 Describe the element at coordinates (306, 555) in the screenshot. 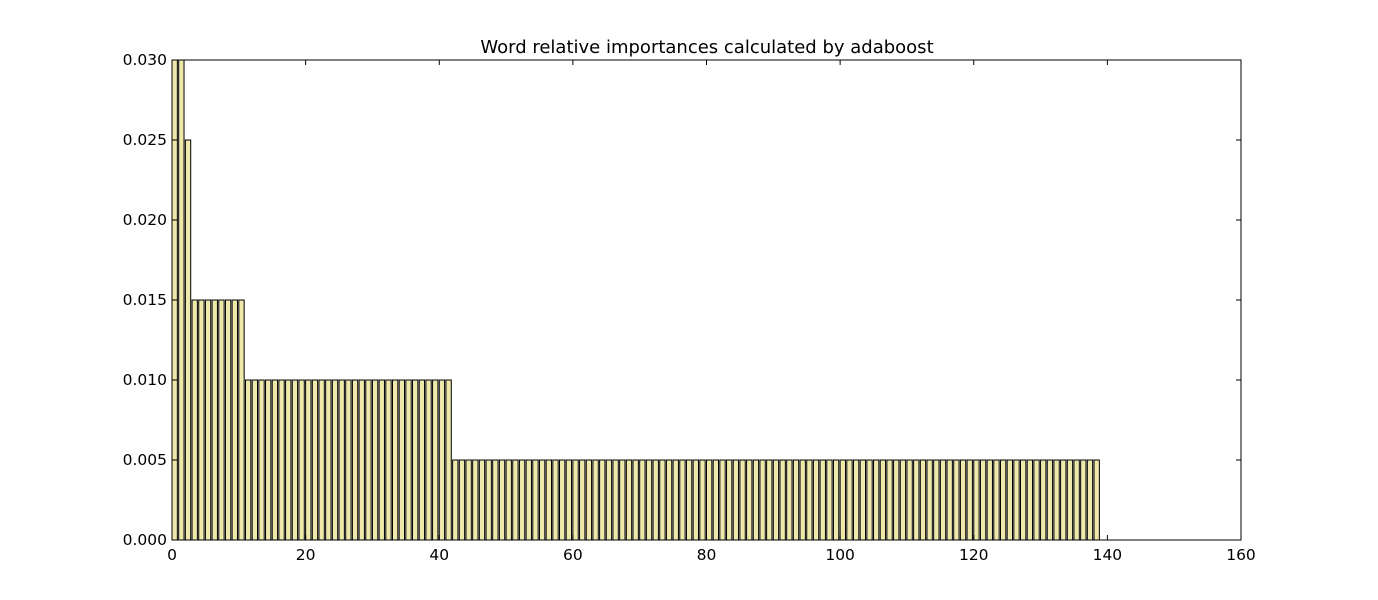

I see `x-tick-label: 20` at that location.